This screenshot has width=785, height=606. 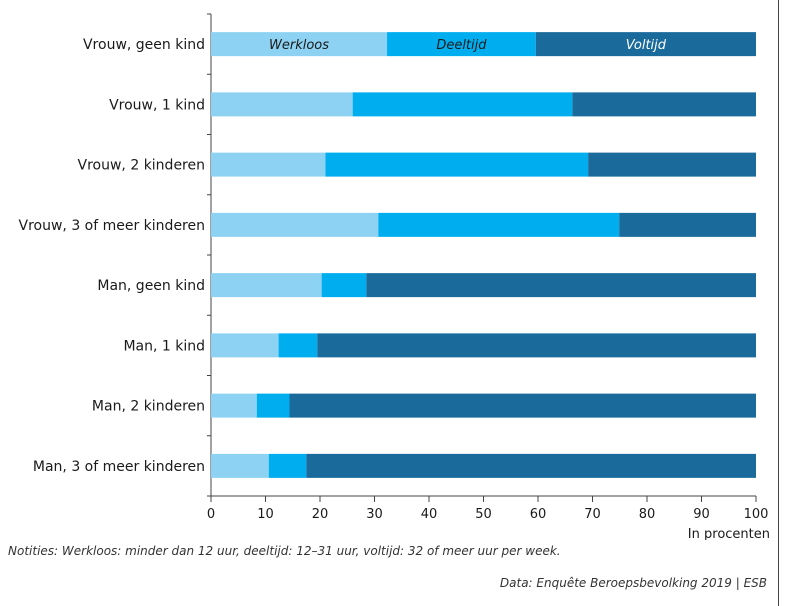 I want to click on category-label: Man, 2 kinderen, so click(x=148, y=407).